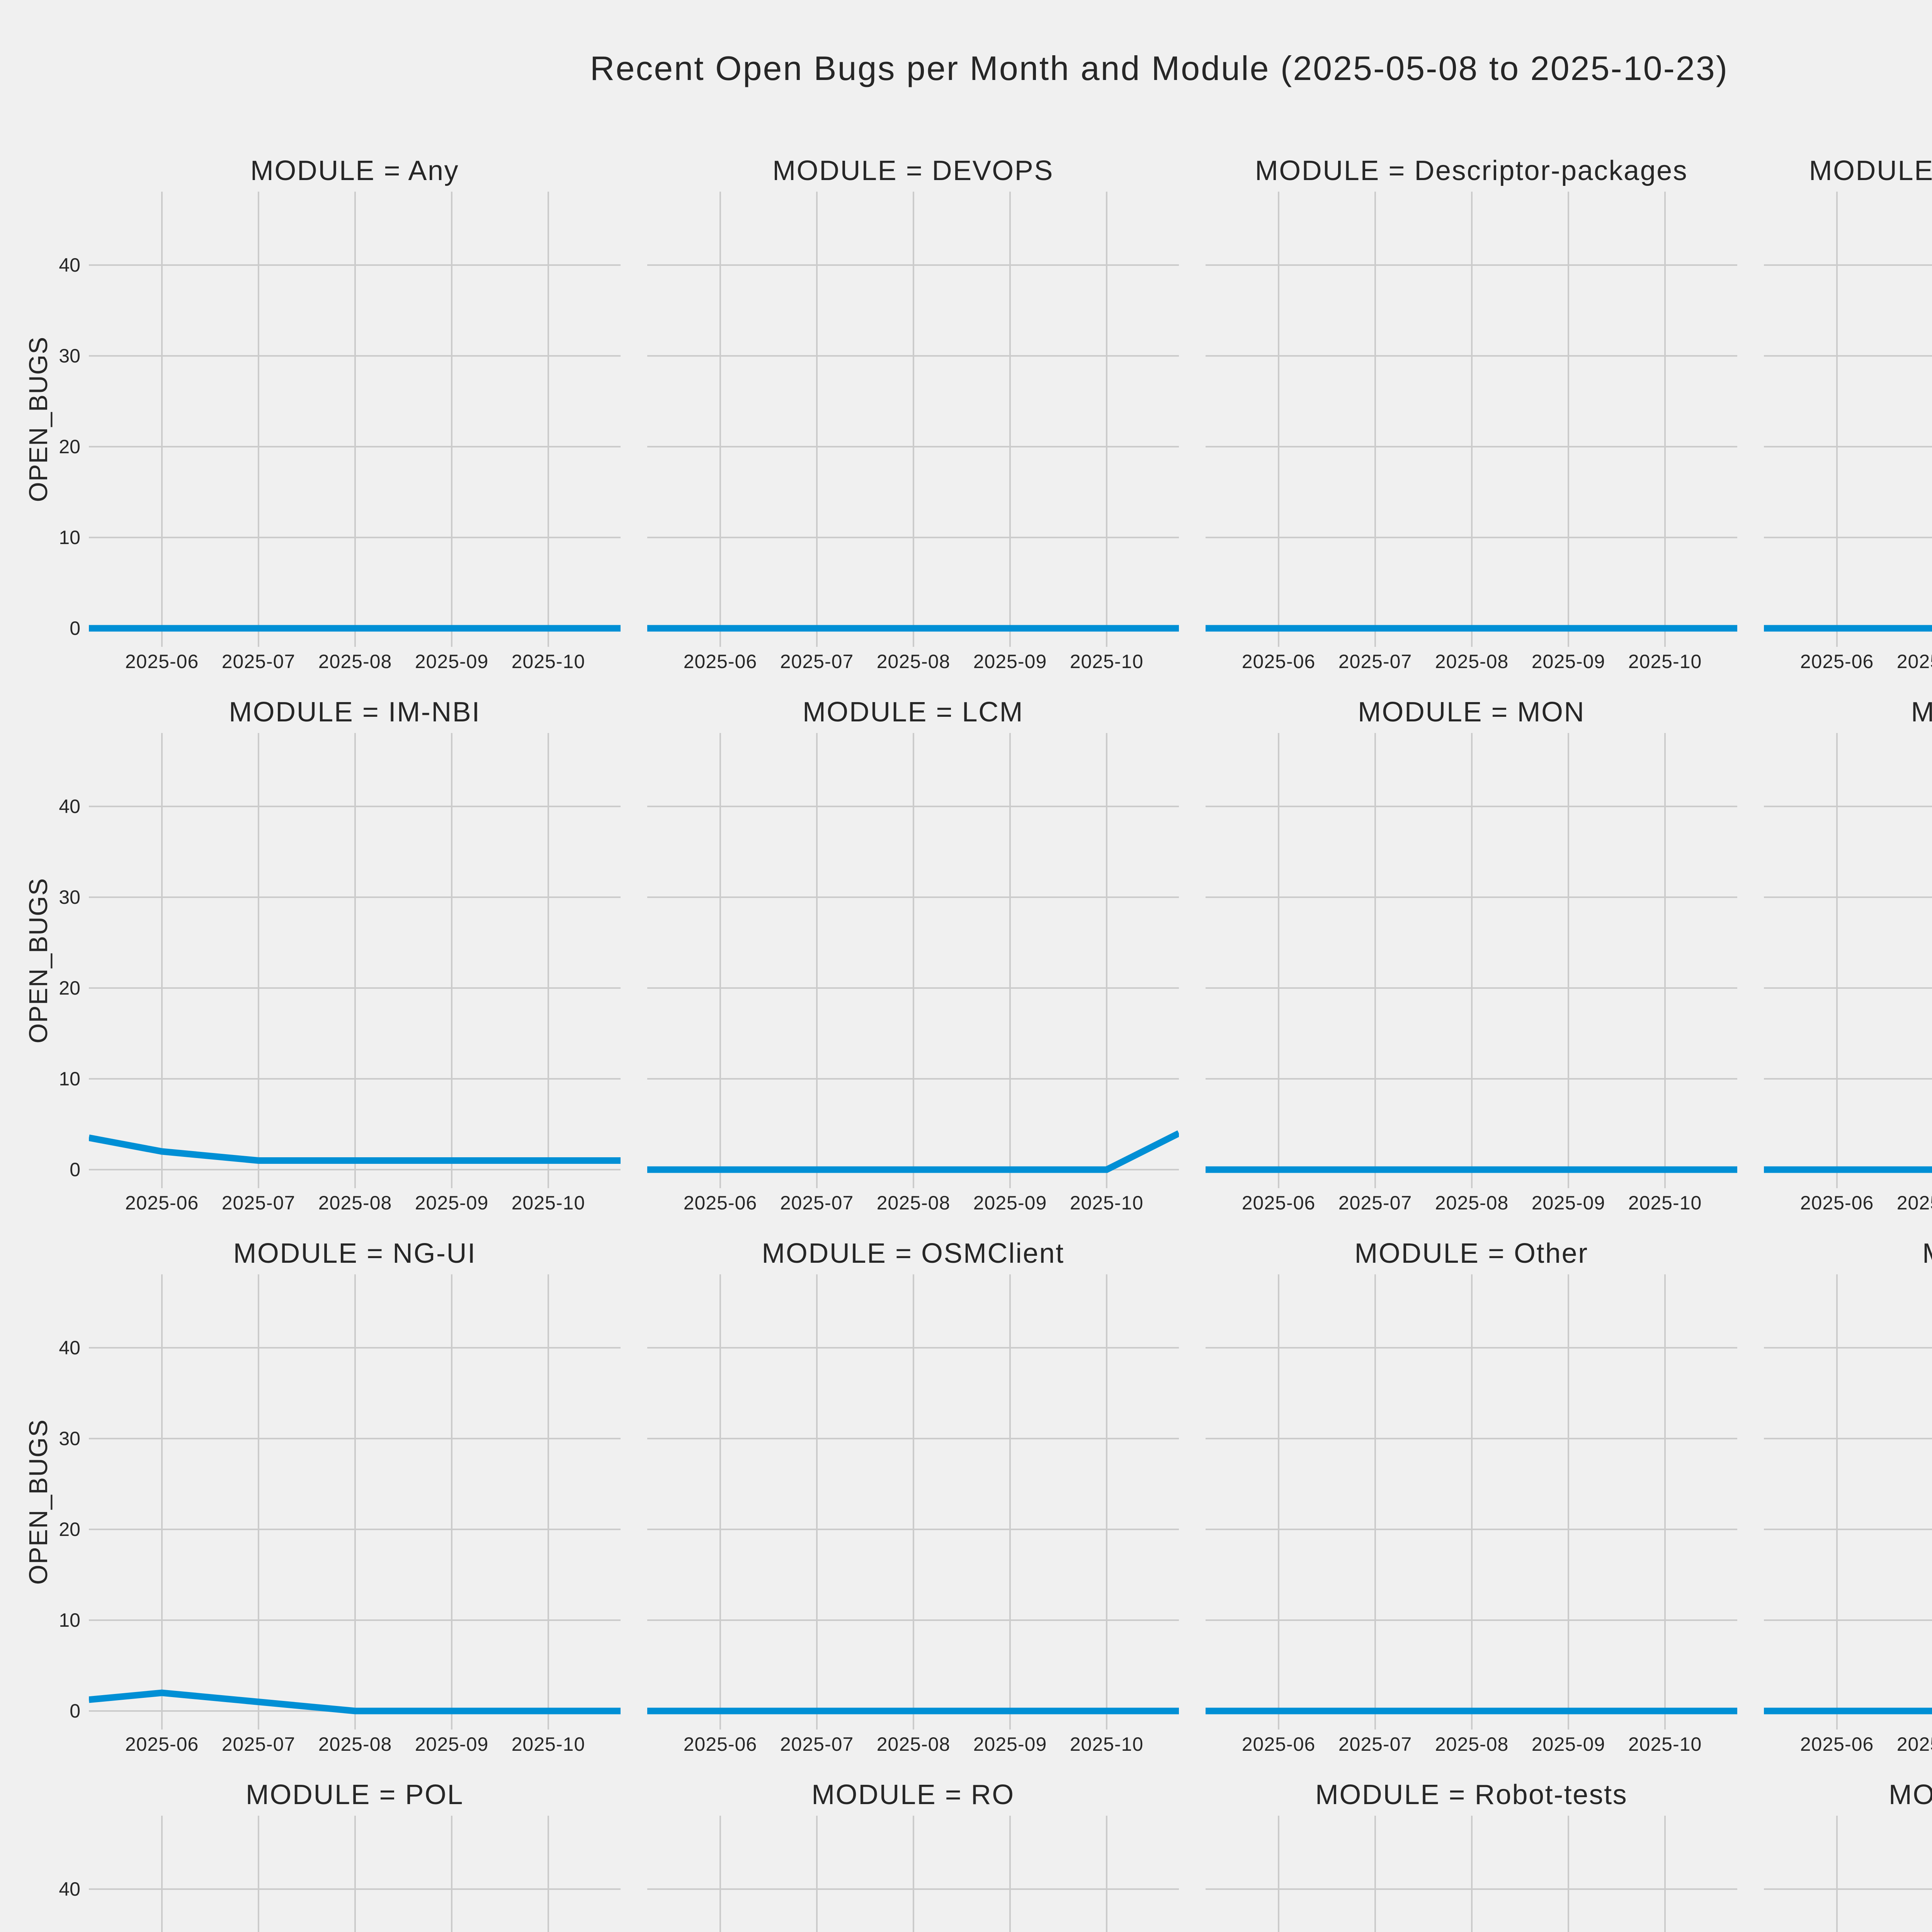 Image resolution: width=1932 pixels, height=1932 pixels. What do you see at coordinates (1471, 713) in the screenshot?
I see `svg-text: MODULE = MON` at bounding box center [1471, 713].